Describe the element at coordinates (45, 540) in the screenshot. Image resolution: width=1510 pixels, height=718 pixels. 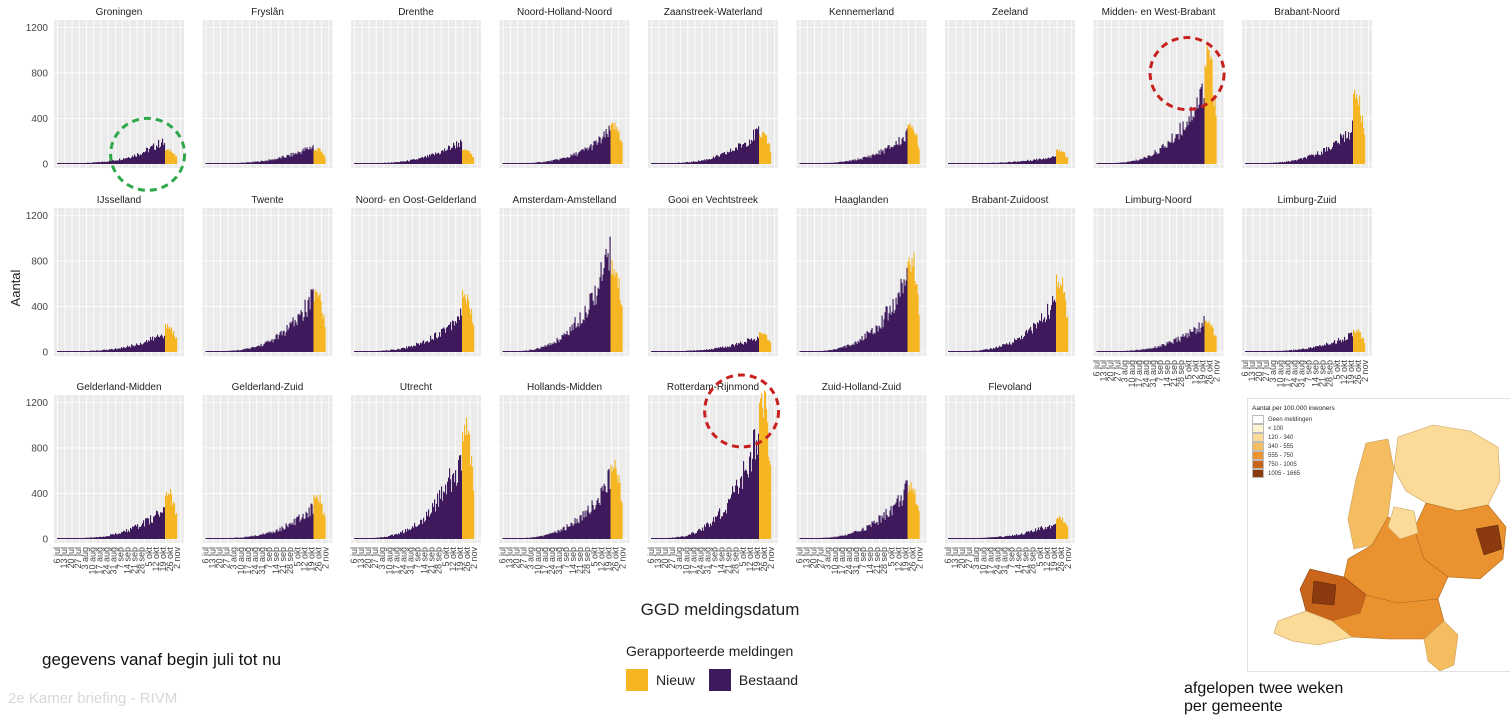
I see `y-tick-label: 0` at that location.